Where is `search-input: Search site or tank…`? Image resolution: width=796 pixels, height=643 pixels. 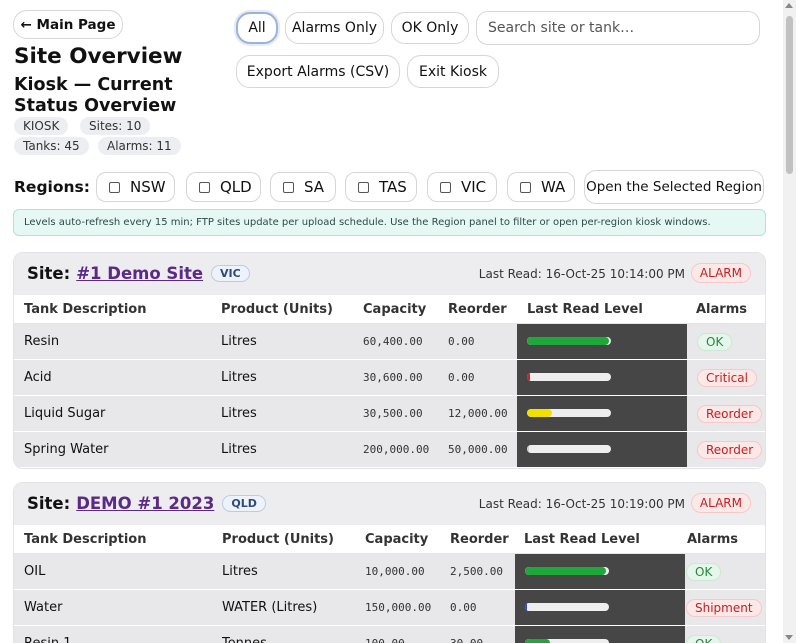
search-input: Search site or tank… is located at coordinates (618, 28).